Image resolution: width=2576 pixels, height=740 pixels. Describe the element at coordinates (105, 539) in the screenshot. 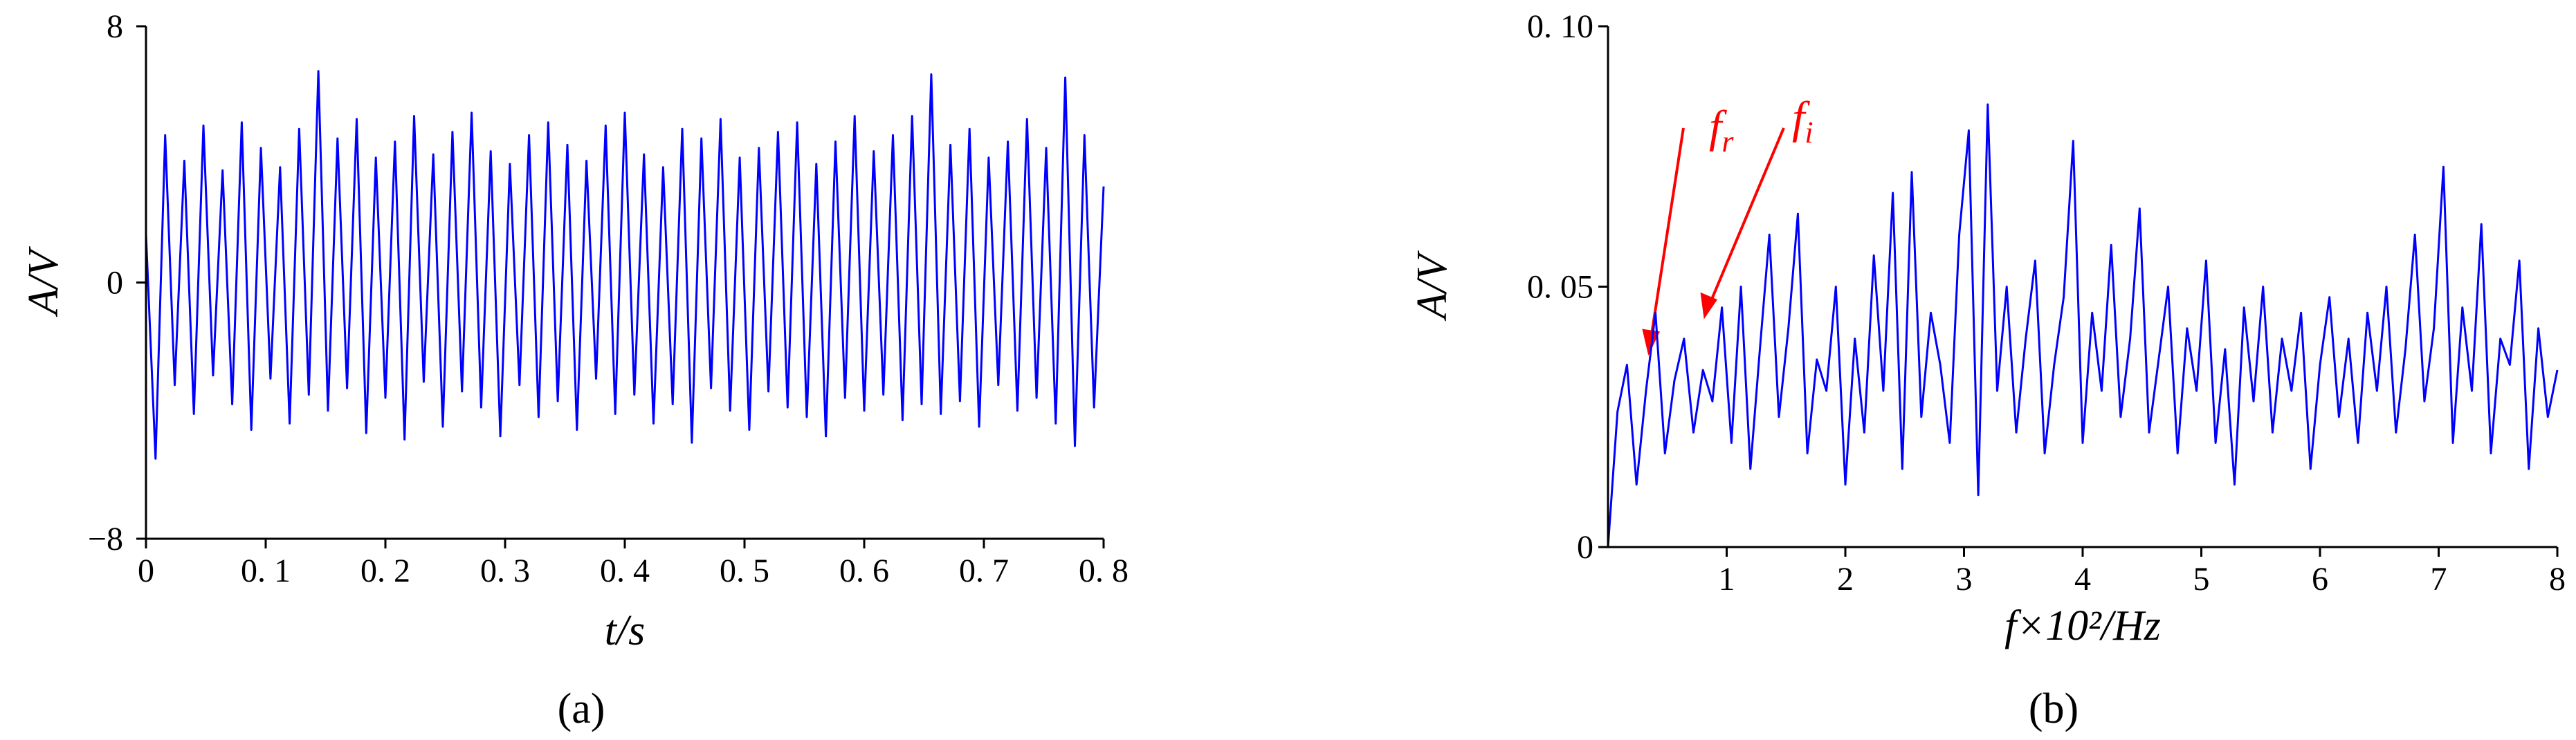

I see `y-tick-label: −8` at that location.